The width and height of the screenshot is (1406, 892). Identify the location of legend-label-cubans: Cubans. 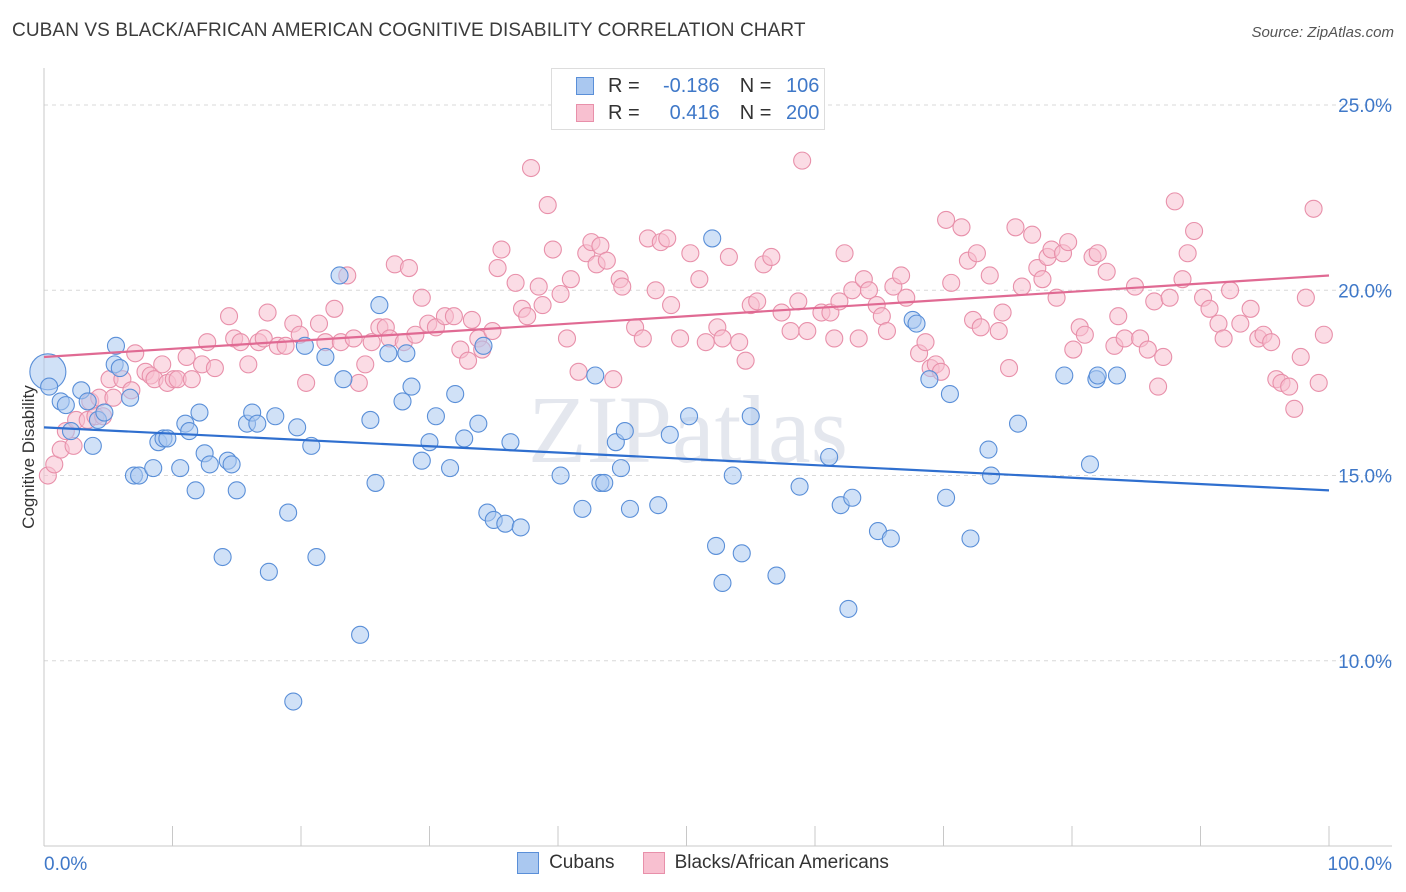
(582, 862).